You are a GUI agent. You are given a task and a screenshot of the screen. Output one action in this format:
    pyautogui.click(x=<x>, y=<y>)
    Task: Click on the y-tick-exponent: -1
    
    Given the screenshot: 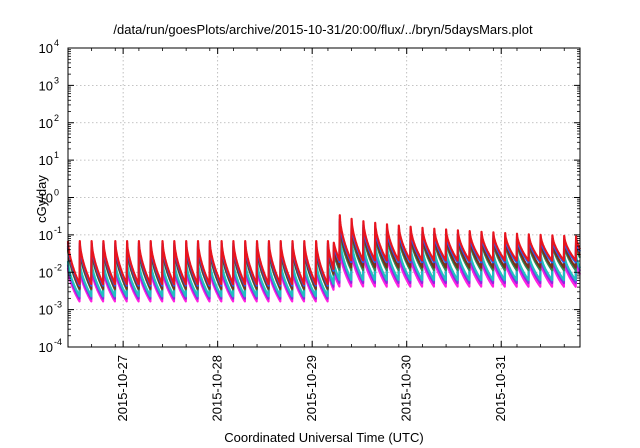 What is the action you would take?
    pyautogui.click(x=58, y=230)
    